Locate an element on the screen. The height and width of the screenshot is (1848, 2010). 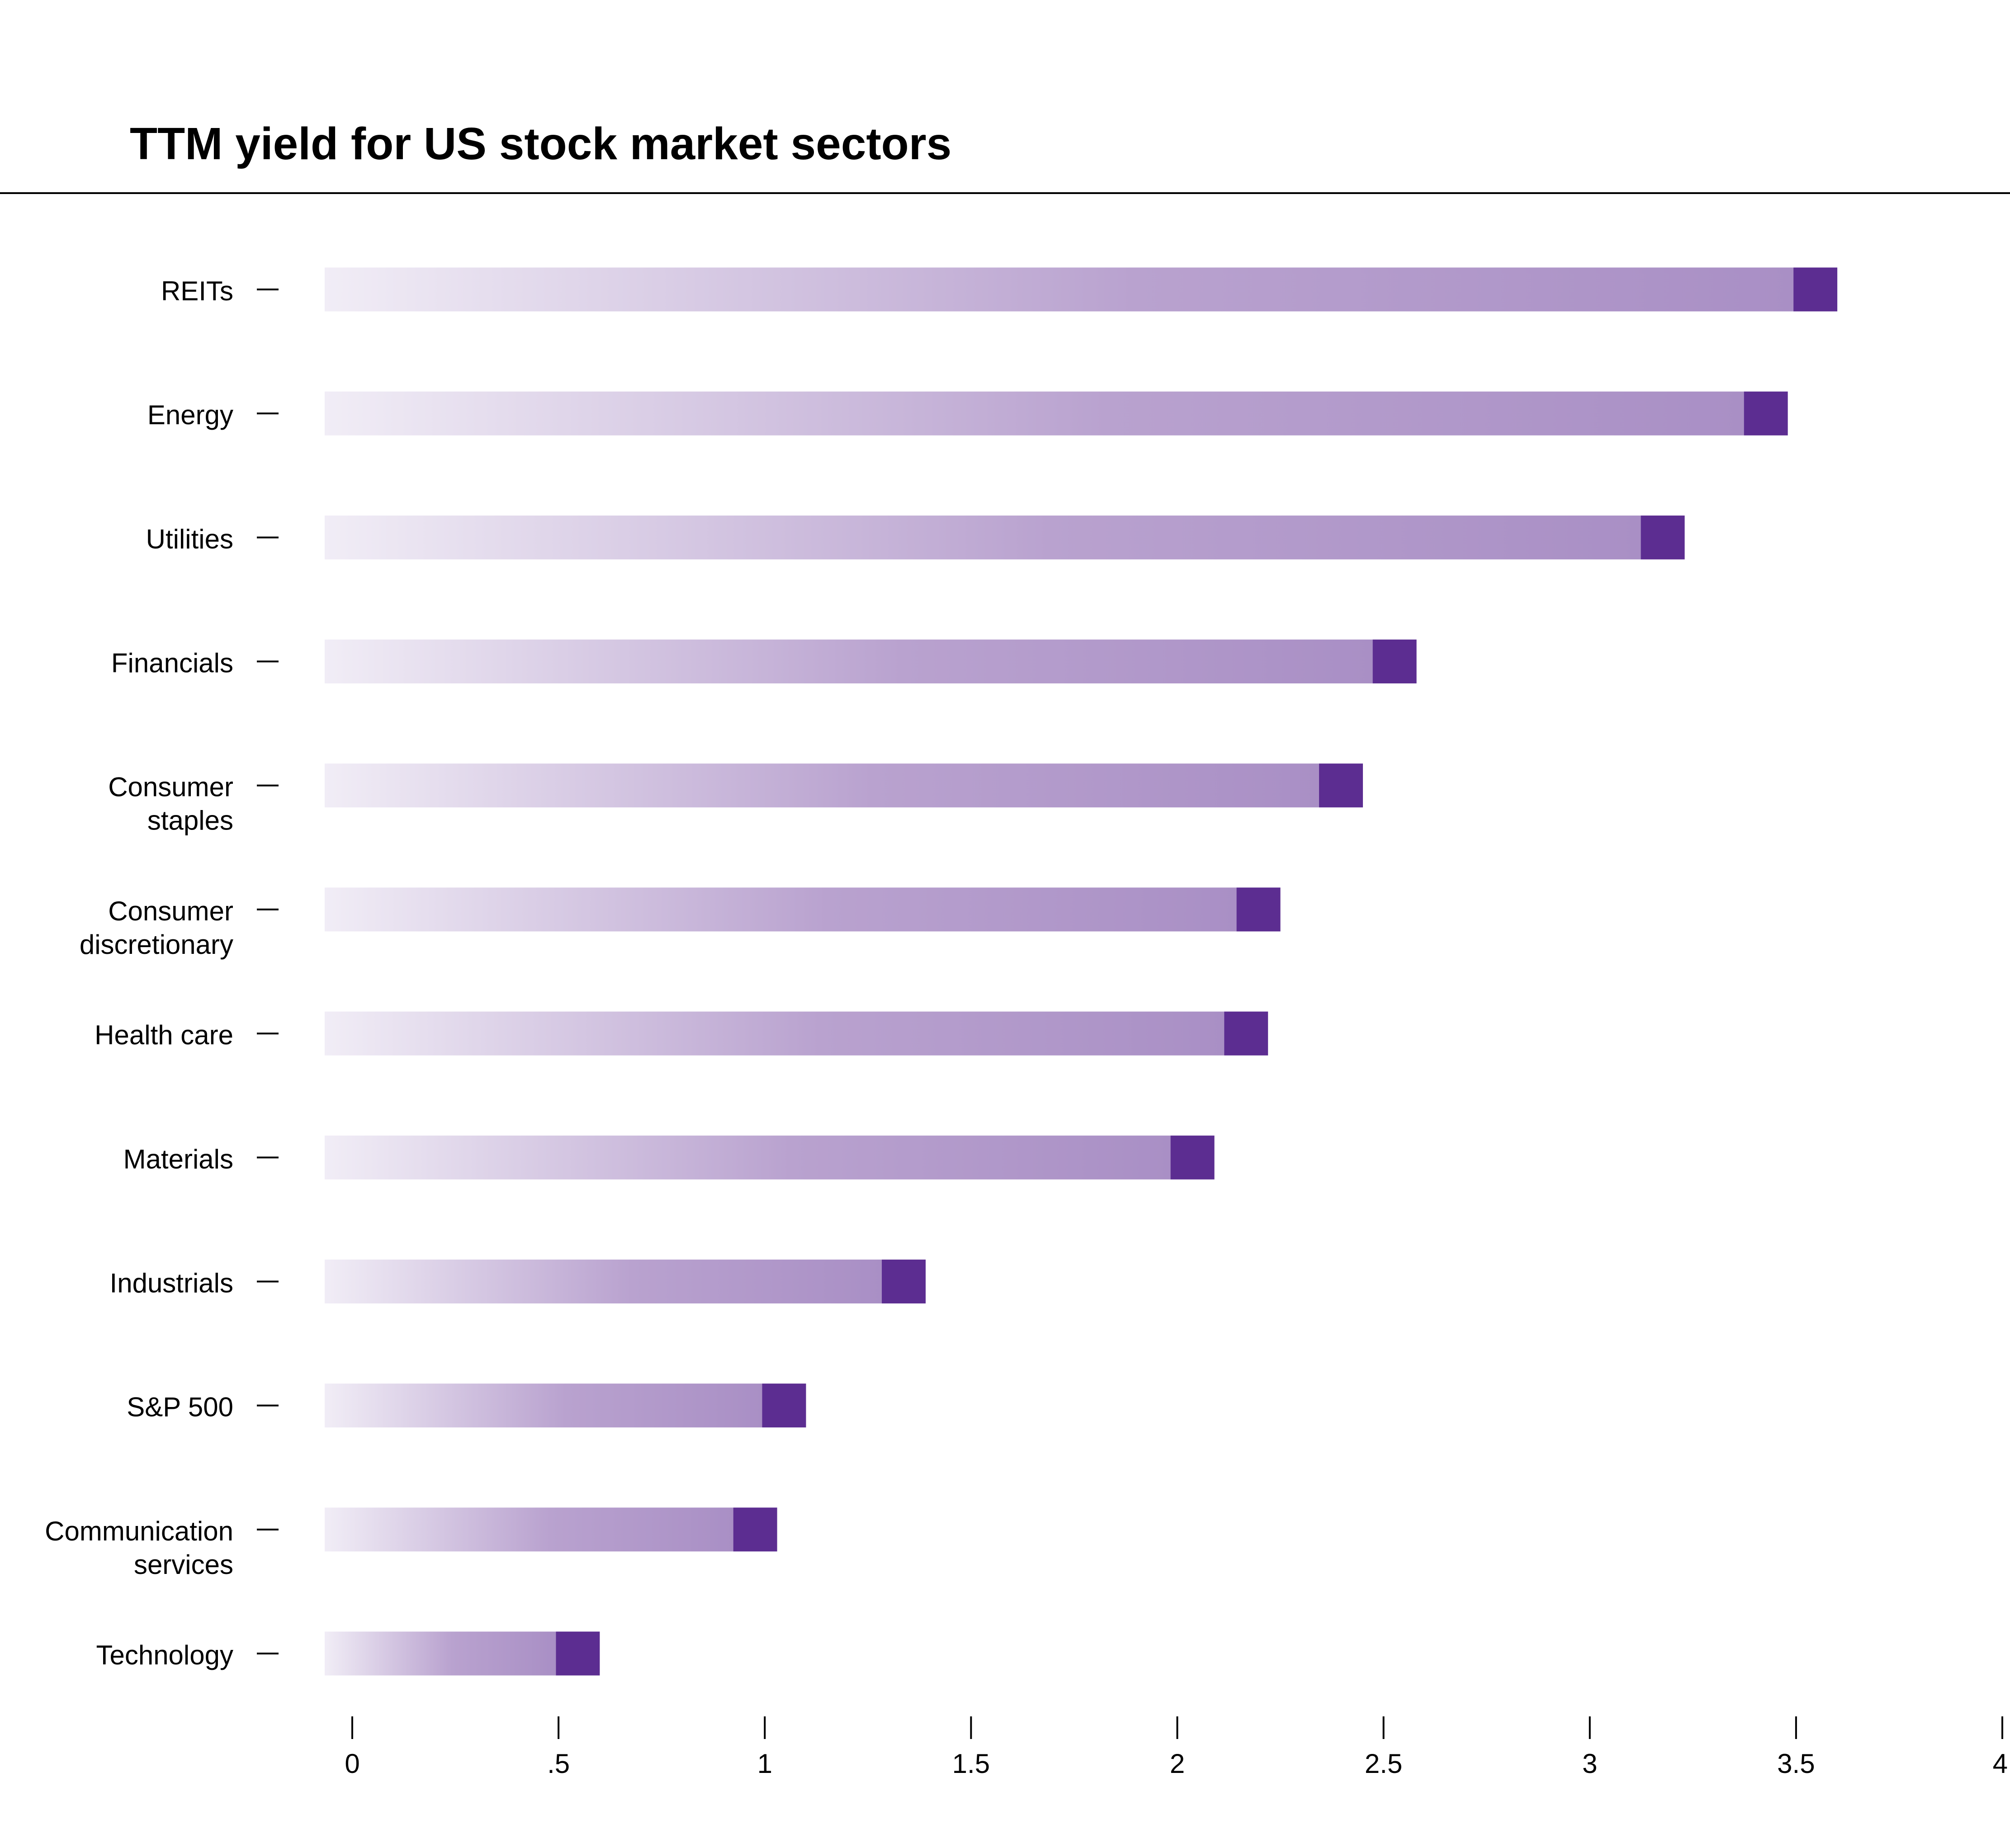
category-label: Communication is located at coordinates (139, 1531).